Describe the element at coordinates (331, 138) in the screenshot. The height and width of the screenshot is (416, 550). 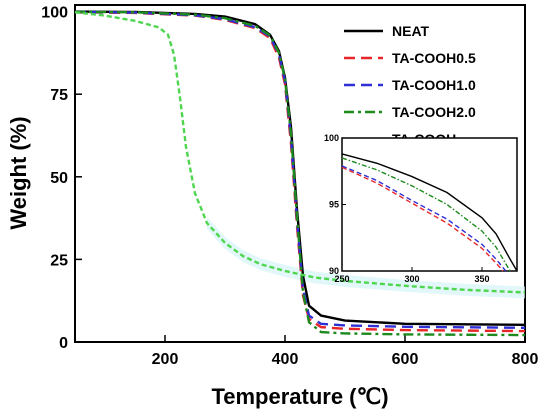
I see `inset-y-tick-label: 100` at that location.